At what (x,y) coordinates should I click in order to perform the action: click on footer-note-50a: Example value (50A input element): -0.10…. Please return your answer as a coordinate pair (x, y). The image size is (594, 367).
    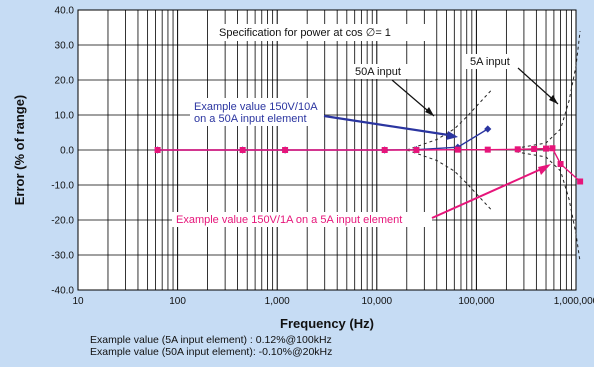
    Looking at the image, I should click on (211, 352).